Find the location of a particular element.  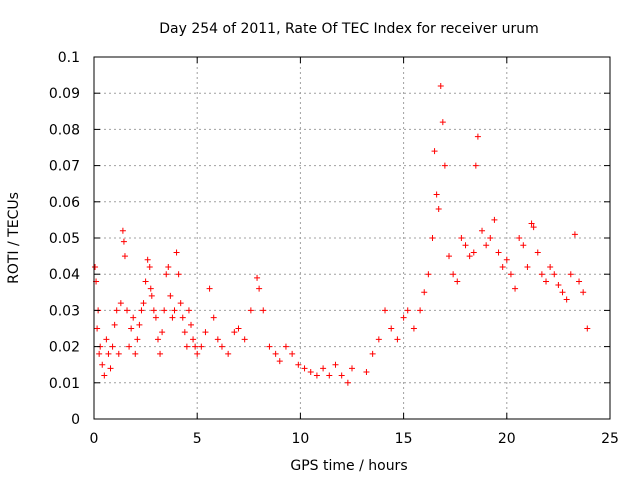

x-axis-label: GPS time / hours is located at coordinates (348, 466).